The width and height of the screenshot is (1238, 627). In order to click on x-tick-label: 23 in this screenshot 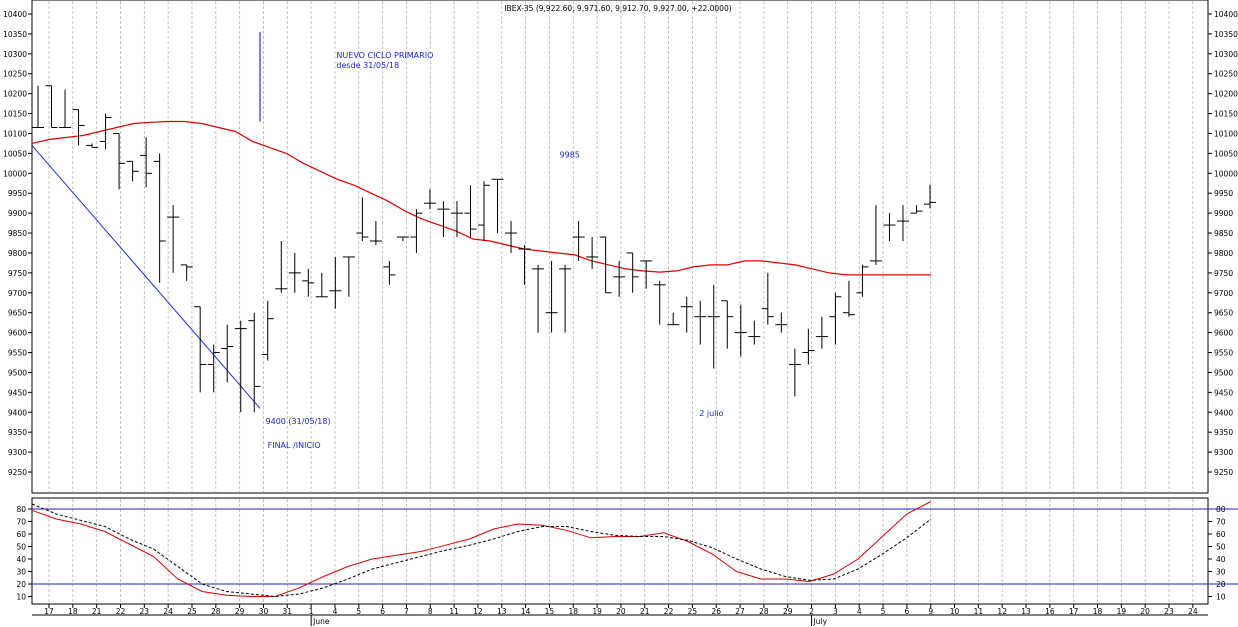, I will do `click(1169, 611)`.